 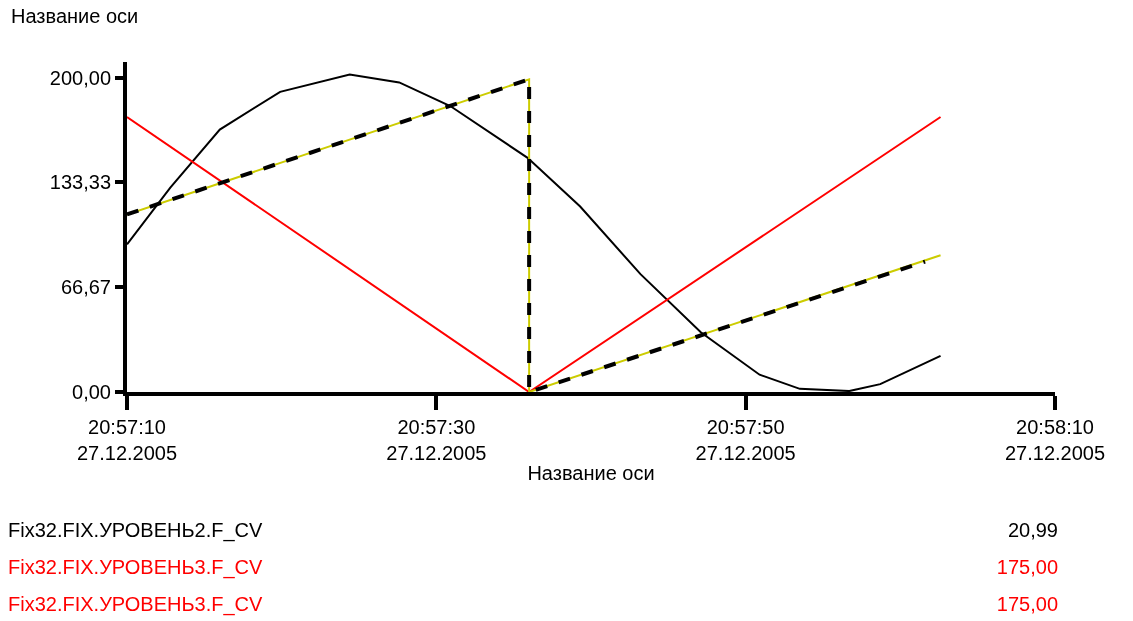 What do you see at coordinates (80, 77) in the screenshot?
I see `y-tick-label: 200,00` at bounding box center [80, 77].